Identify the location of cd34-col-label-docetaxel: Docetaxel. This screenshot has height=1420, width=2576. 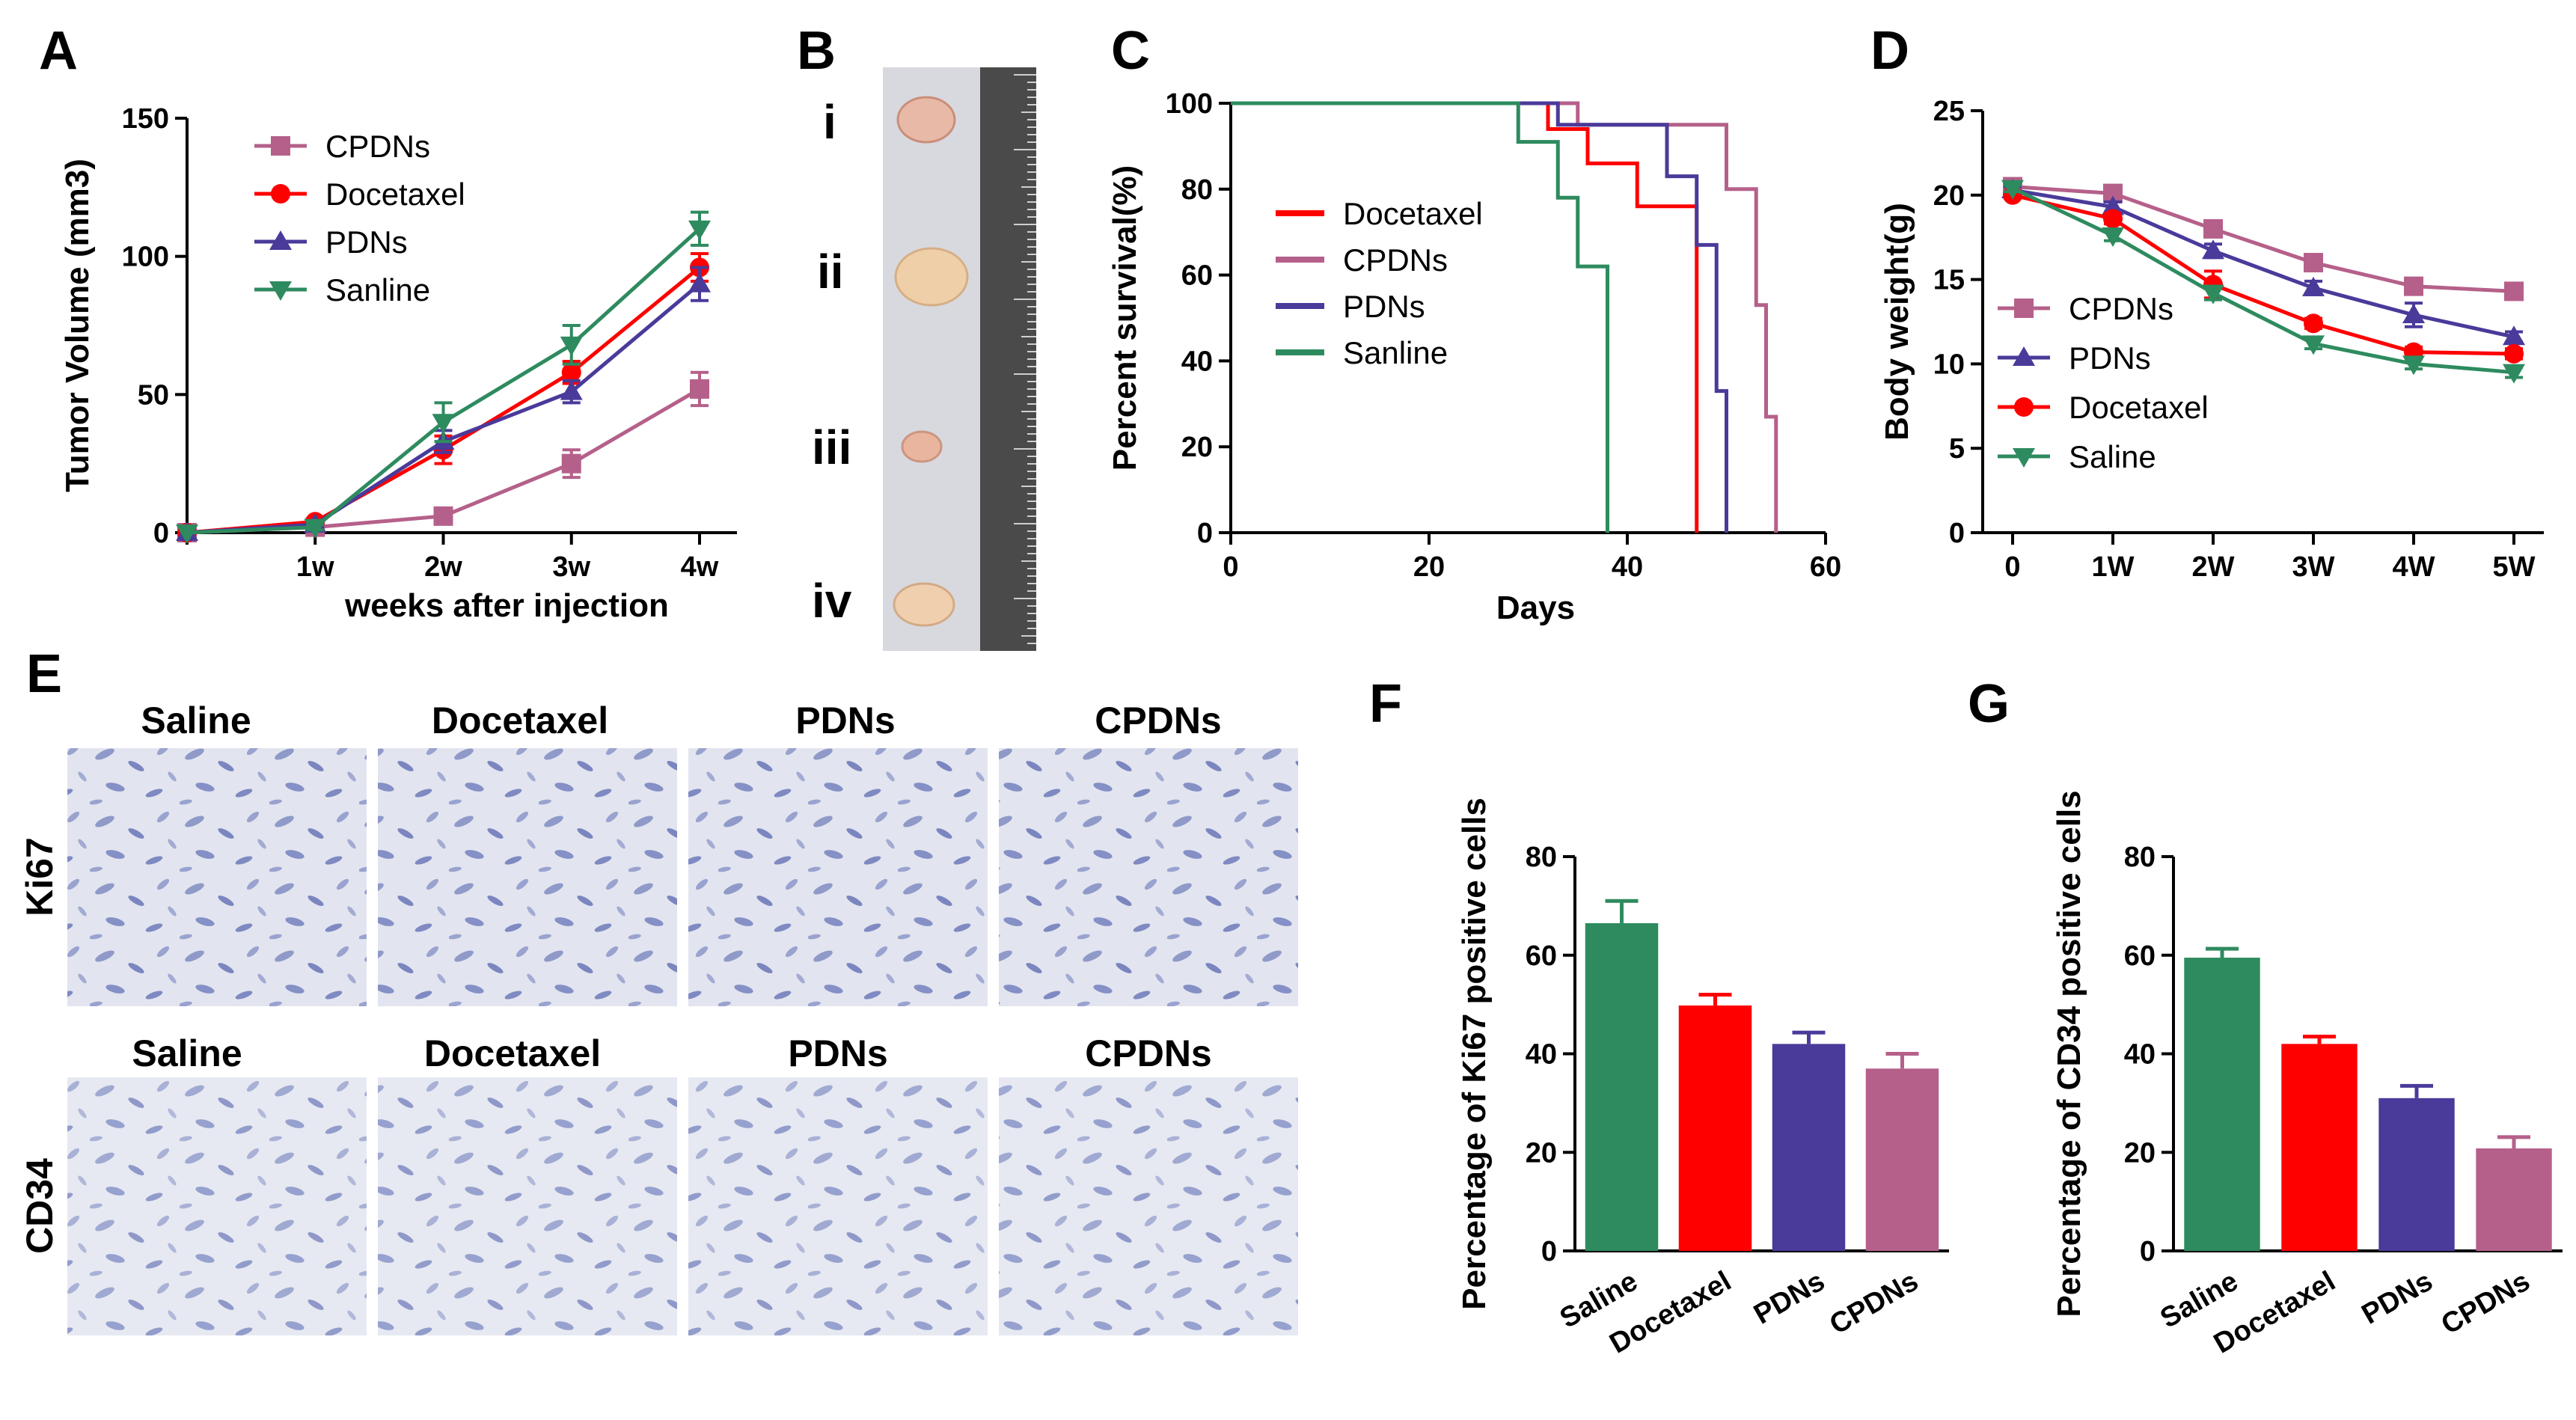
(512, 1053).